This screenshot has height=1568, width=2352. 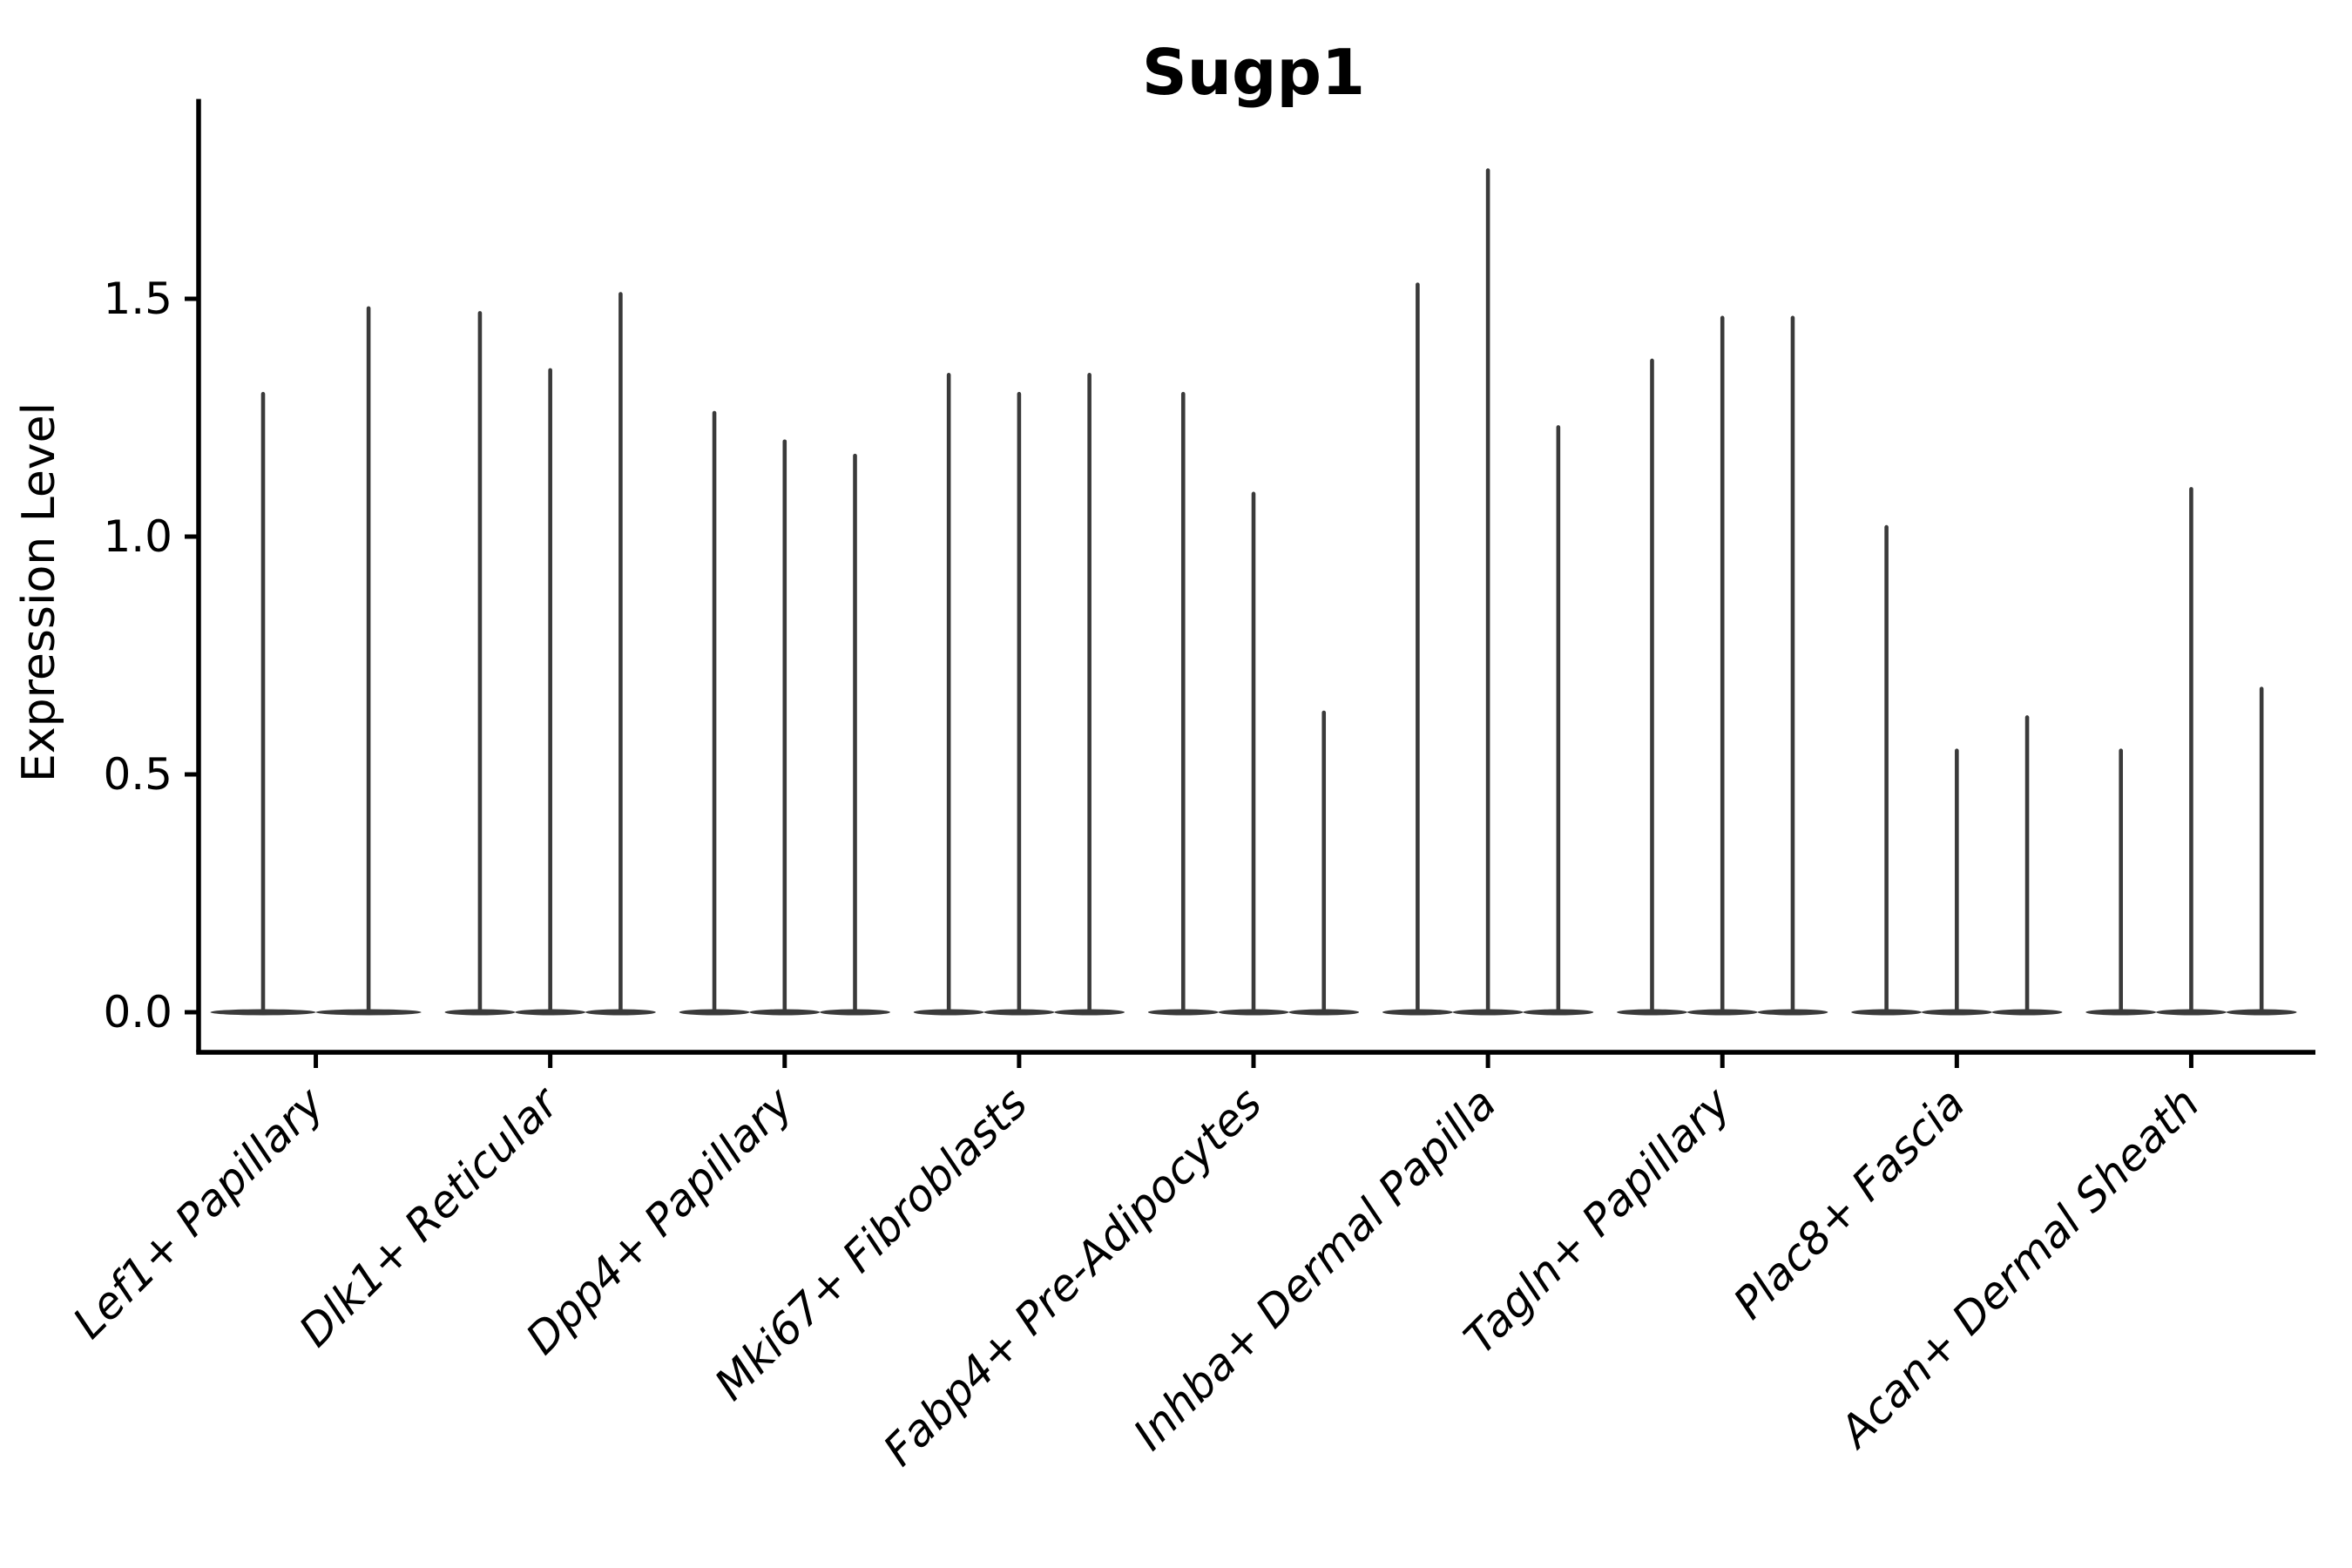 I want to click on x-category-label: Fabp4+ Pre-Adipocytes, so click(x=1073, y=1277).